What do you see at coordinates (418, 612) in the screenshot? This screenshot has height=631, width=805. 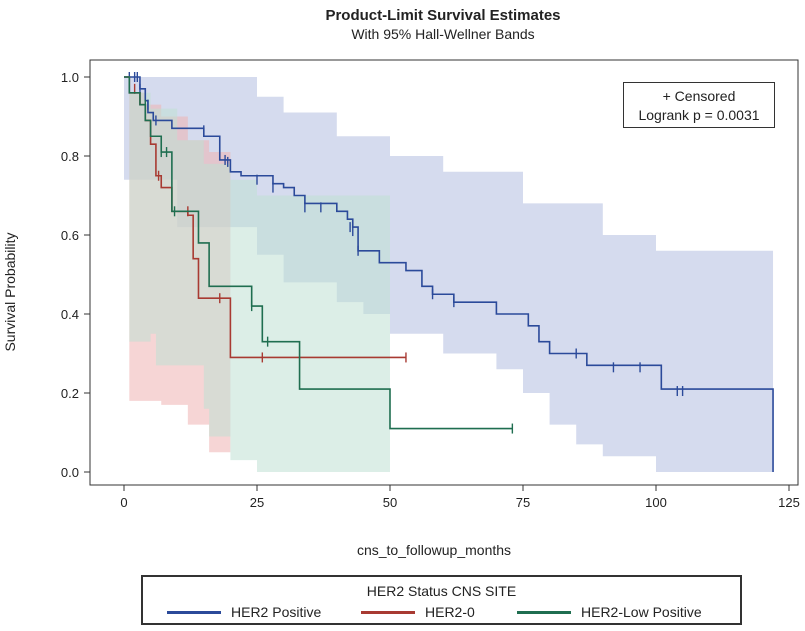 I see `legend-item-her2-0: HER2-0` at bounding box center [418, 612].